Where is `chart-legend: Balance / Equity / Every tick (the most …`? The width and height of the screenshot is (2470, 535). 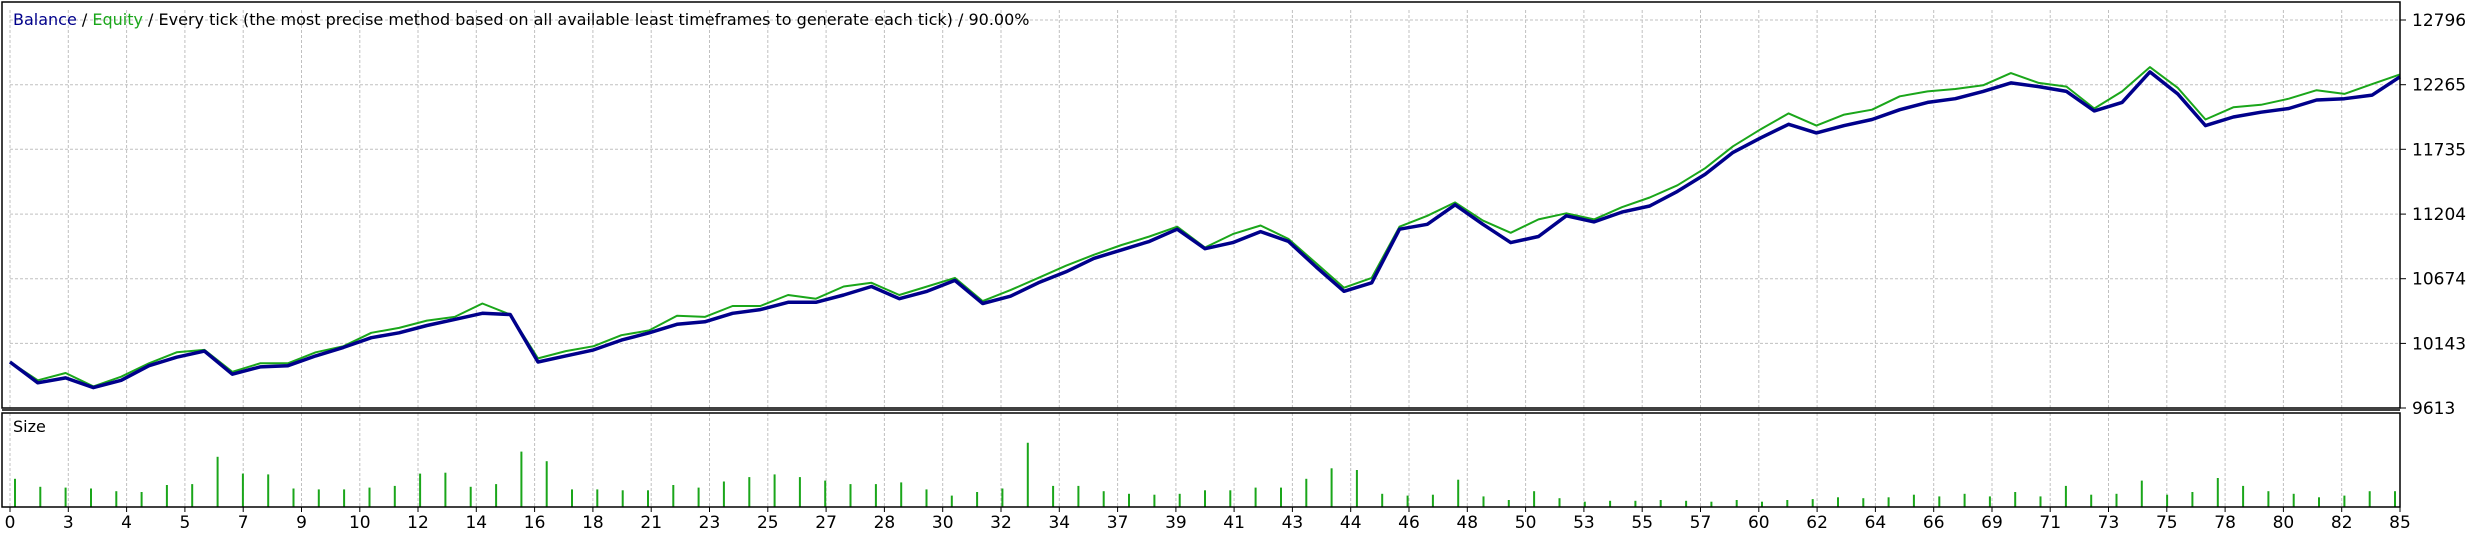 chart-legend: Balance / Equity / Every tick (the most … is located at coordinates (521, 19).